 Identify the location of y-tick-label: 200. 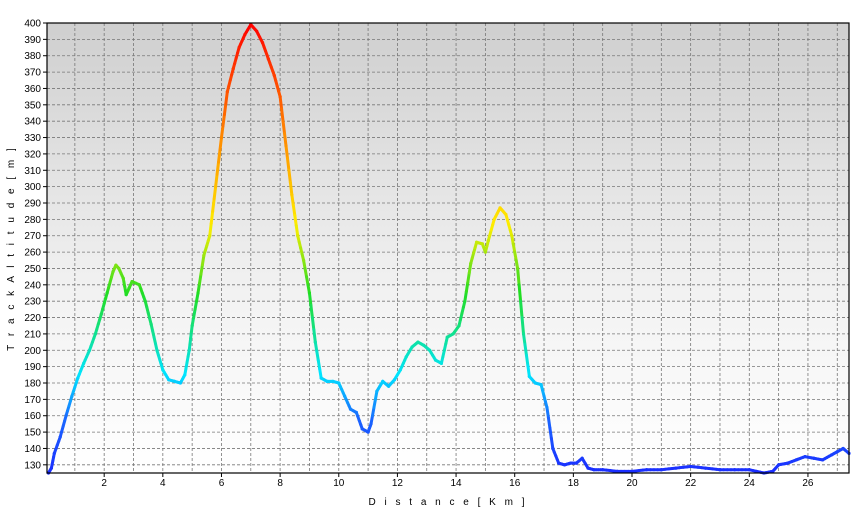
(32, 351).